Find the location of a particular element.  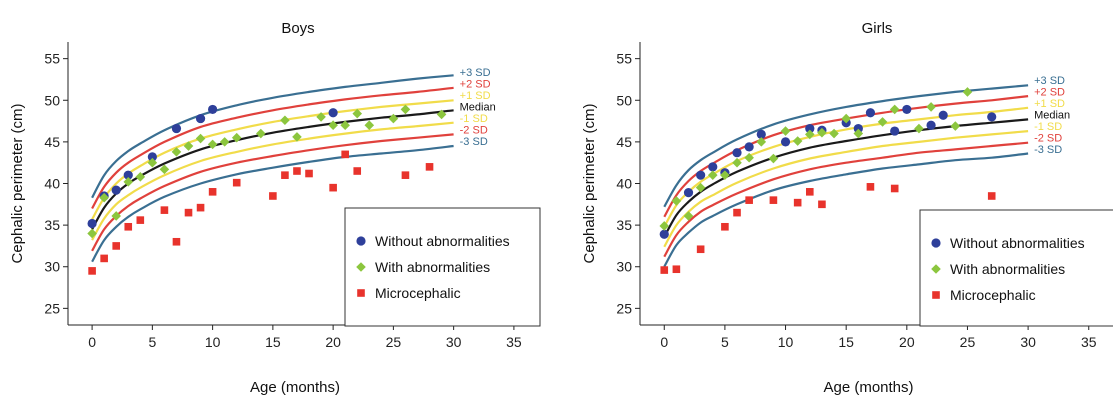

y-tick-label: 35 is located at coordinates (52, 225).